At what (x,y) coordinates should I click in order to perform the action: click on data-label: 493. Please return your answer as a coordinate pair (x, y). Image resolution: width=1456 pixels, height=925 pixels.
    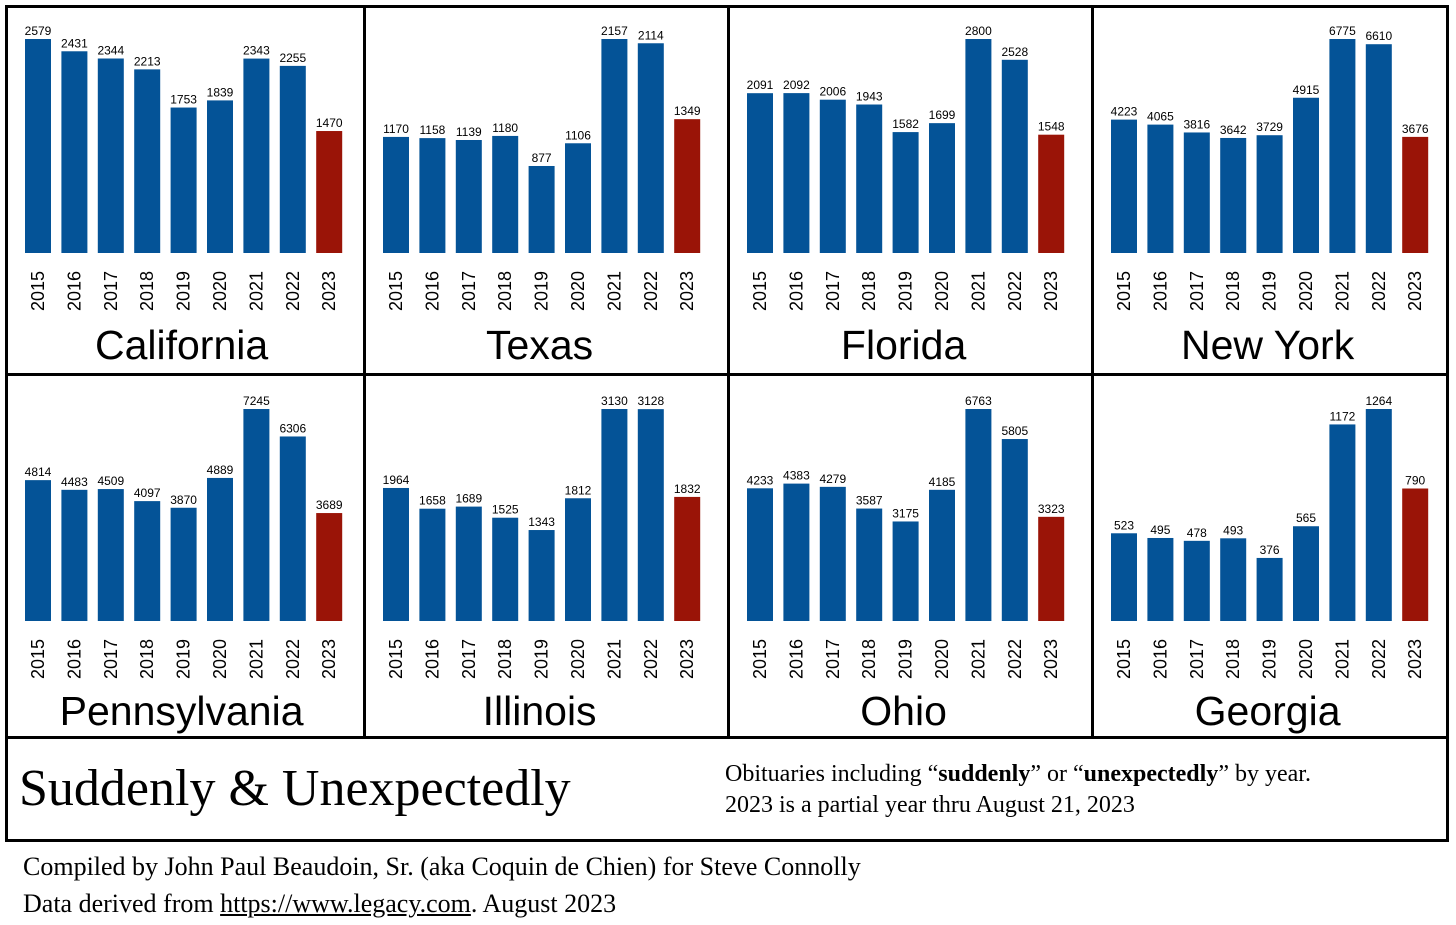
    Looking at the image, I should click on (1233, 530).